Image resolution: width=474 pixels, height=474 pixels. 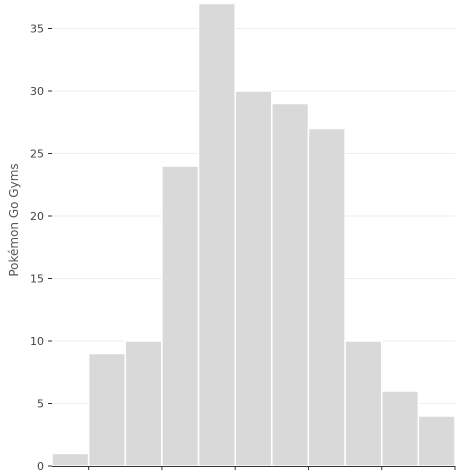 What do you see at coordinates (37, 248) in the screenshot?
I see `y-tick-labels: 0 5 10 15 20 25 30 35` at bounding box center [37, 248].